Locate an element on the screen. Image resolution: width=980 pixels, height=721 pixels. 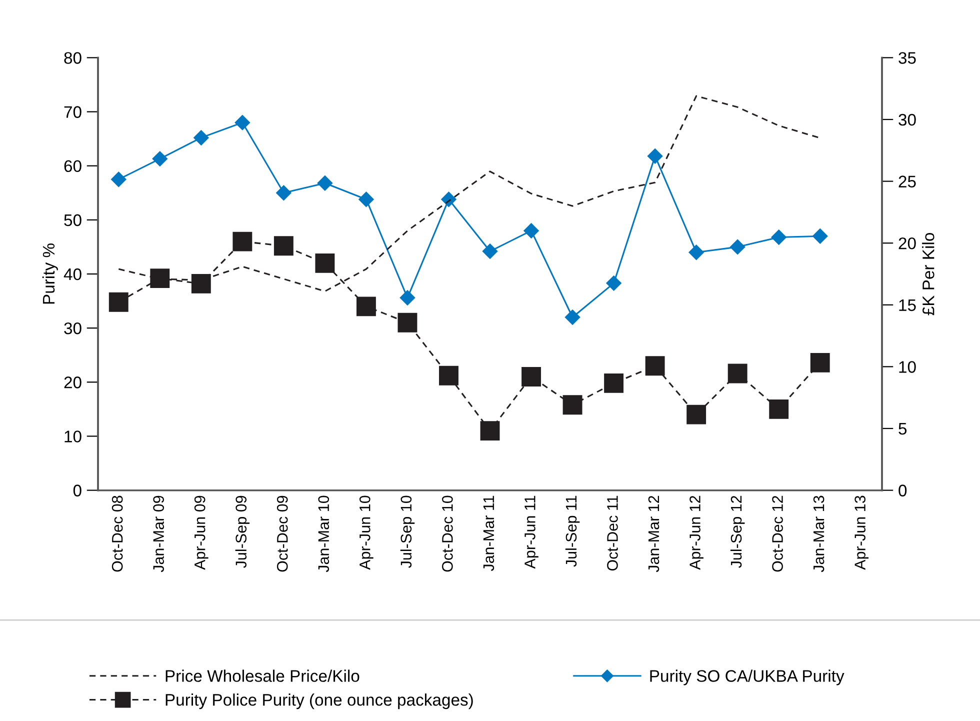
y2-tick-label: 20 is located at coordinates (907, 243).